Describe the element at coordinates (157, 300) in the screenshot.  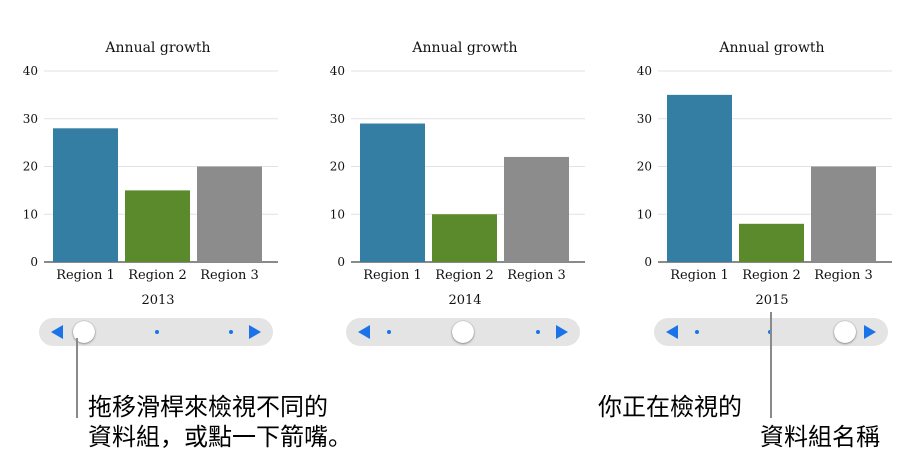
I see `dataset-name-label: 2013` at that location.